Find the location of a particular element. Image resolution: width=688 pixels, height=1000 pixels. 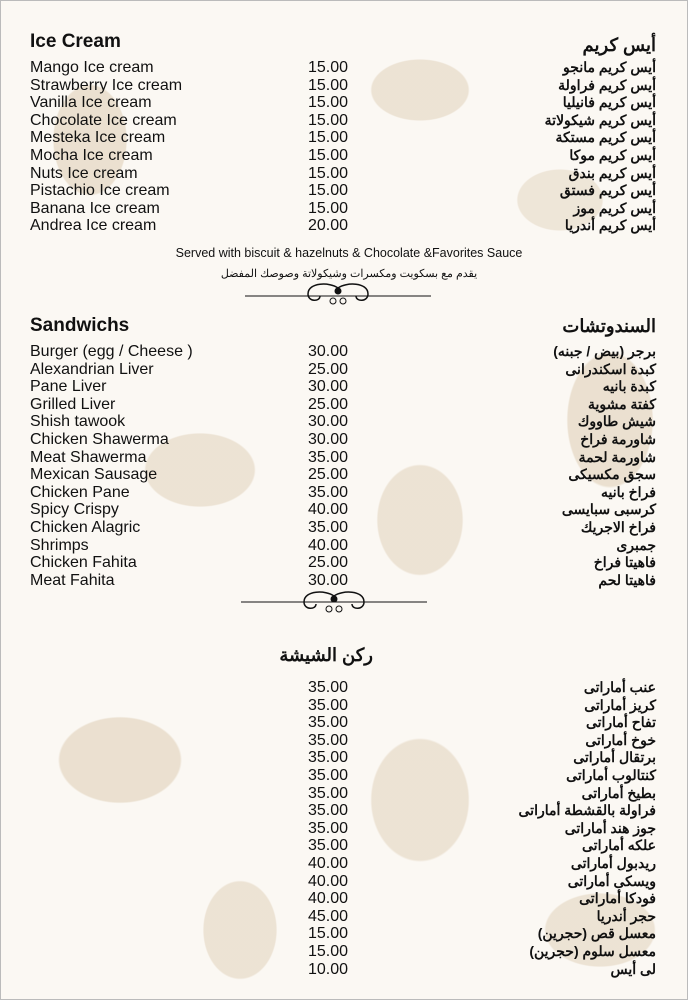

menu-item: Pane Liver 30.00 is located at coordinates (189, 387).